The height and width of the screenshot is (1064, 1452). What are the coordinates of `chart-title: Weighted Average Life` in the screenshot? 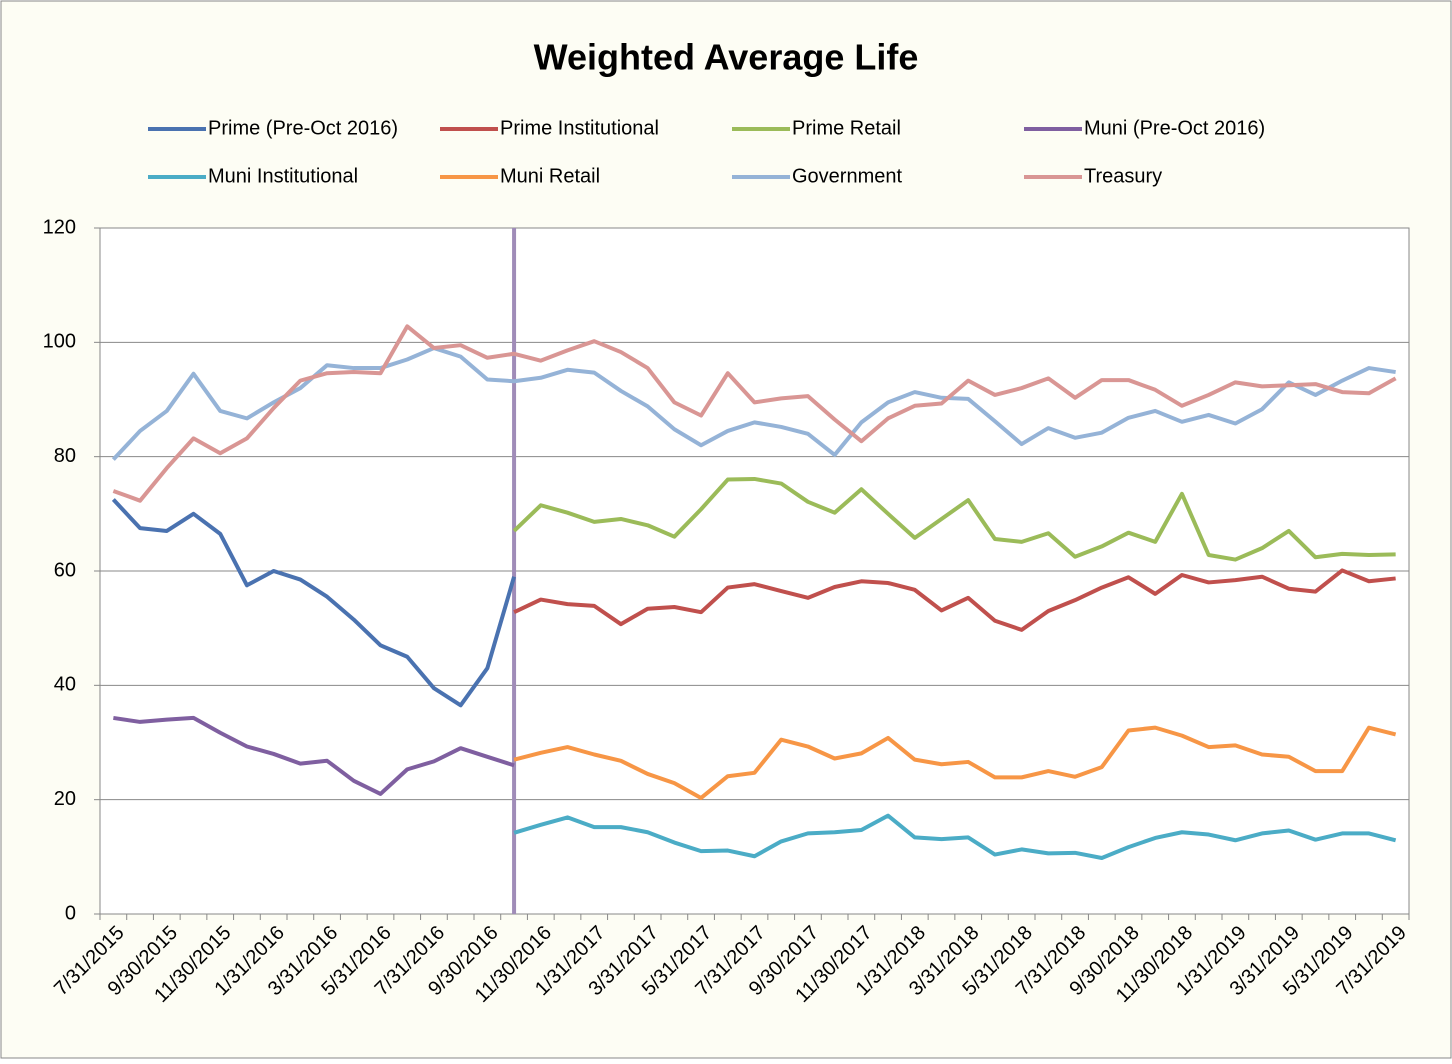 It's located at (726, 57).